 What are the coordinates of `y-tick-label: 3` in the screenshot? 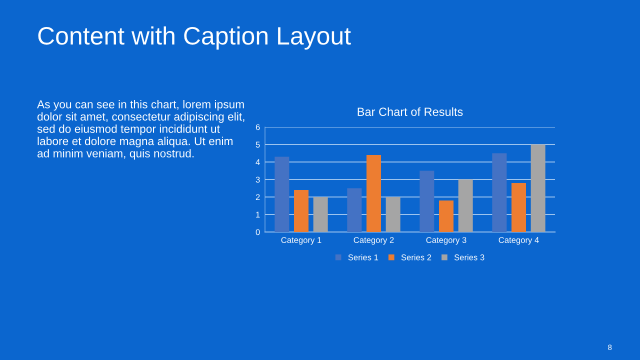 It's located at (258, 179).